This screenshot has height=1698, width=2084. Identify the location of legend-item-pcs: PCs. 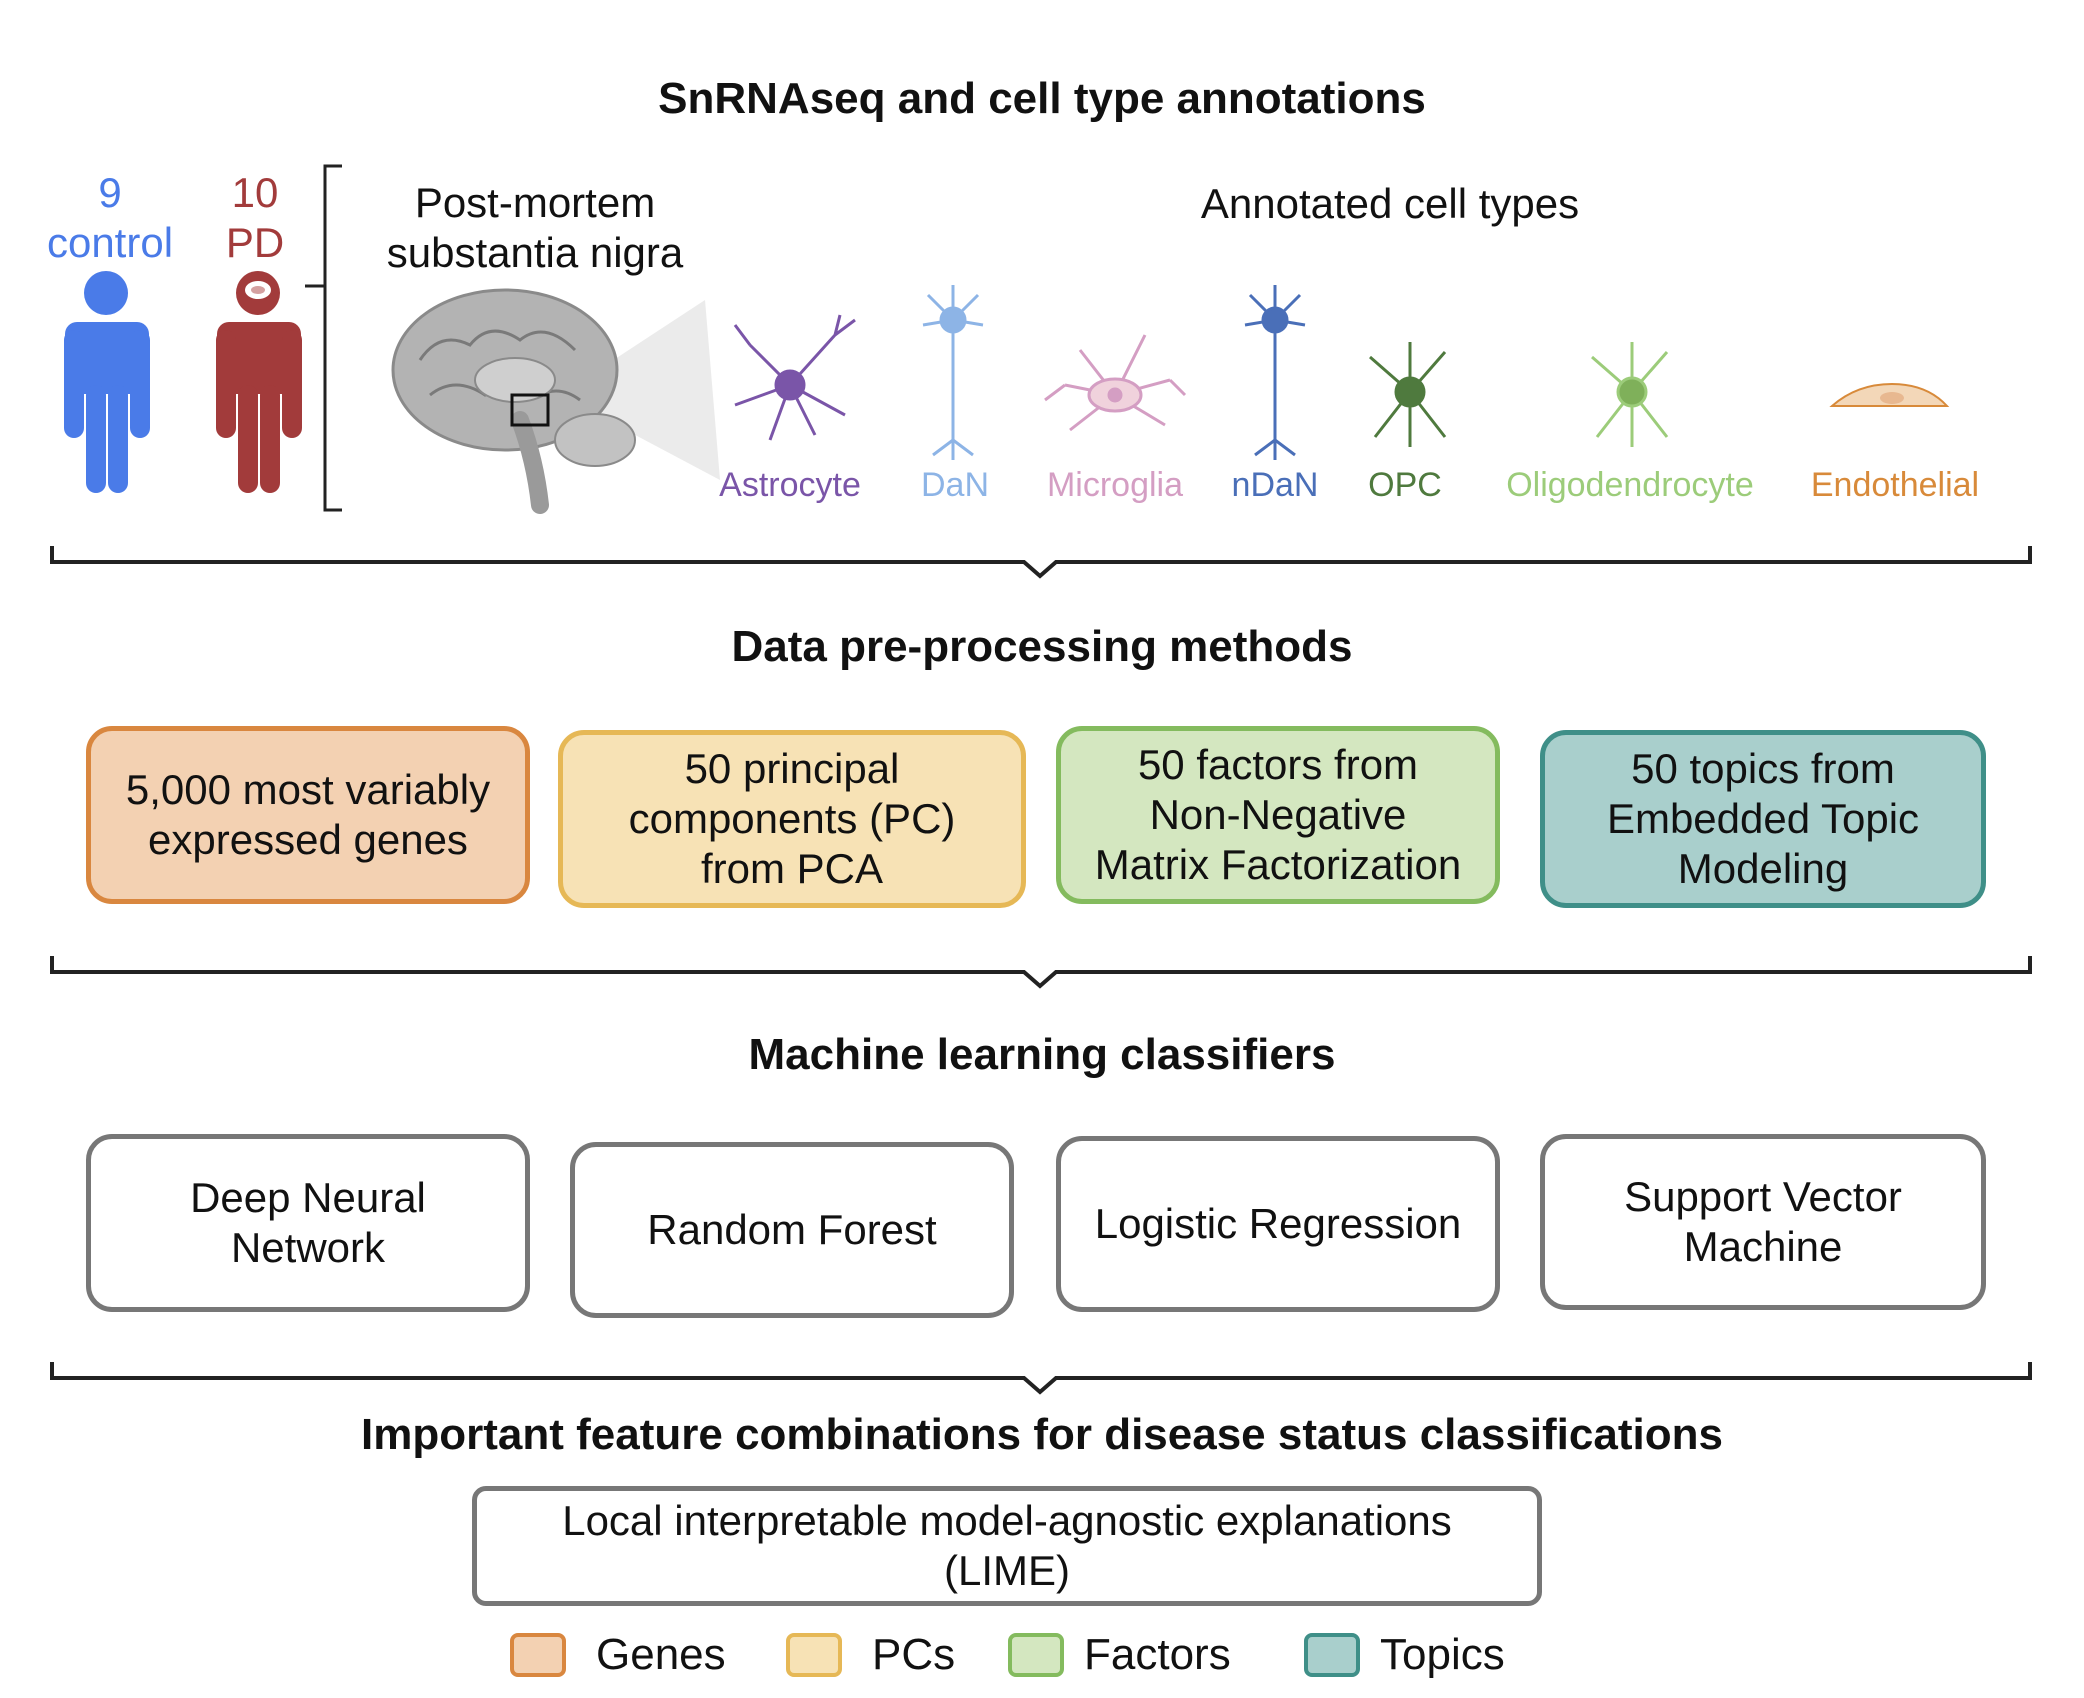
(870, 1655).